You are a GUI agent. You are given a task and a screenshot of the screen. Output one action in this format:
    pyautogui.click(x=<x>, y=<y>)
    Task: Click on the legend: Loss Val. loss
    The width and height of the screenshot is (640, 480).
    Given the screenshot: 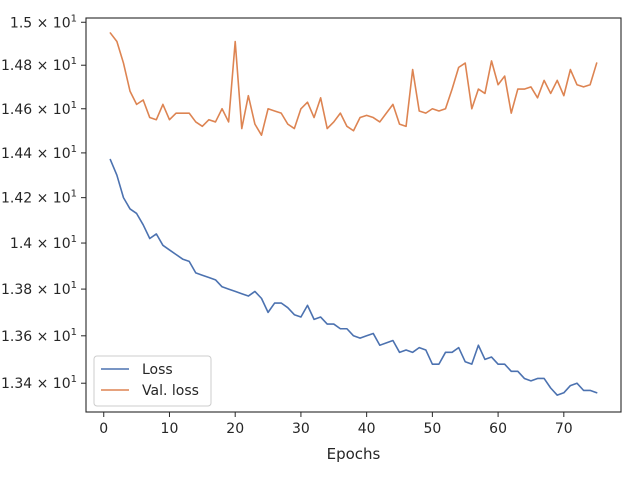 What is the action you would take?
    pyautogui.click(x=152, y=381)
    